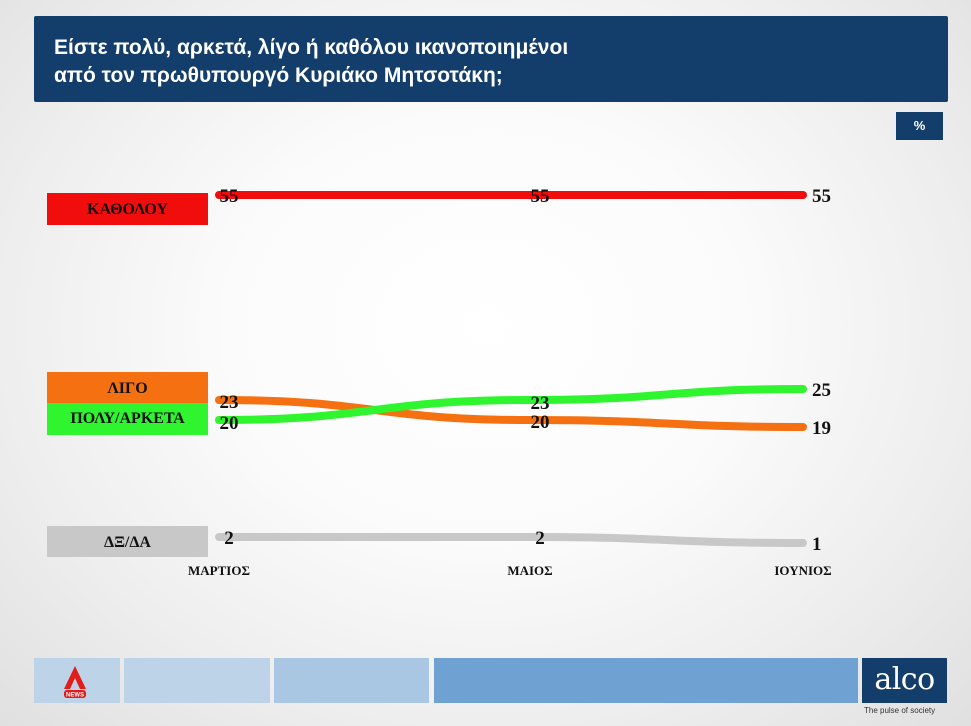 The image size is (971, 726). I want to click on series-line-dxda, so click(511, 539).